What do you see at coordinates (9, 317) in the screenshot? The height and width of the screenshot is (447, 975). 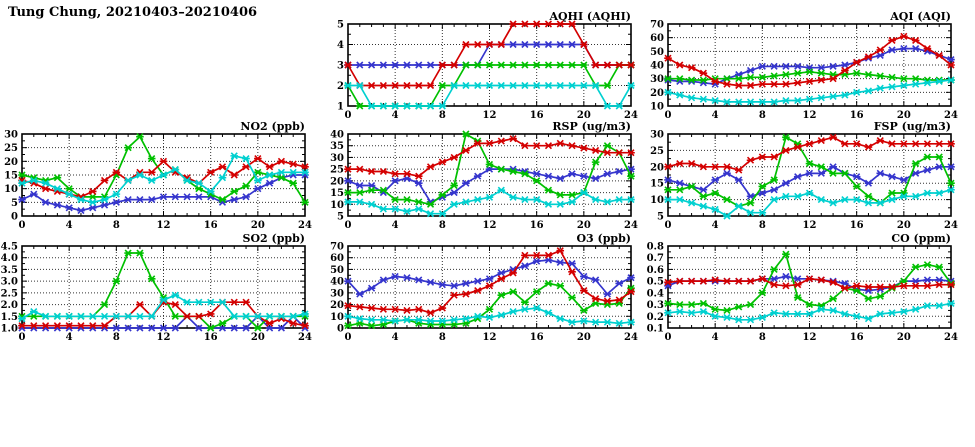 I see `svg-text: 1.5` at bounding box center [9, 317].